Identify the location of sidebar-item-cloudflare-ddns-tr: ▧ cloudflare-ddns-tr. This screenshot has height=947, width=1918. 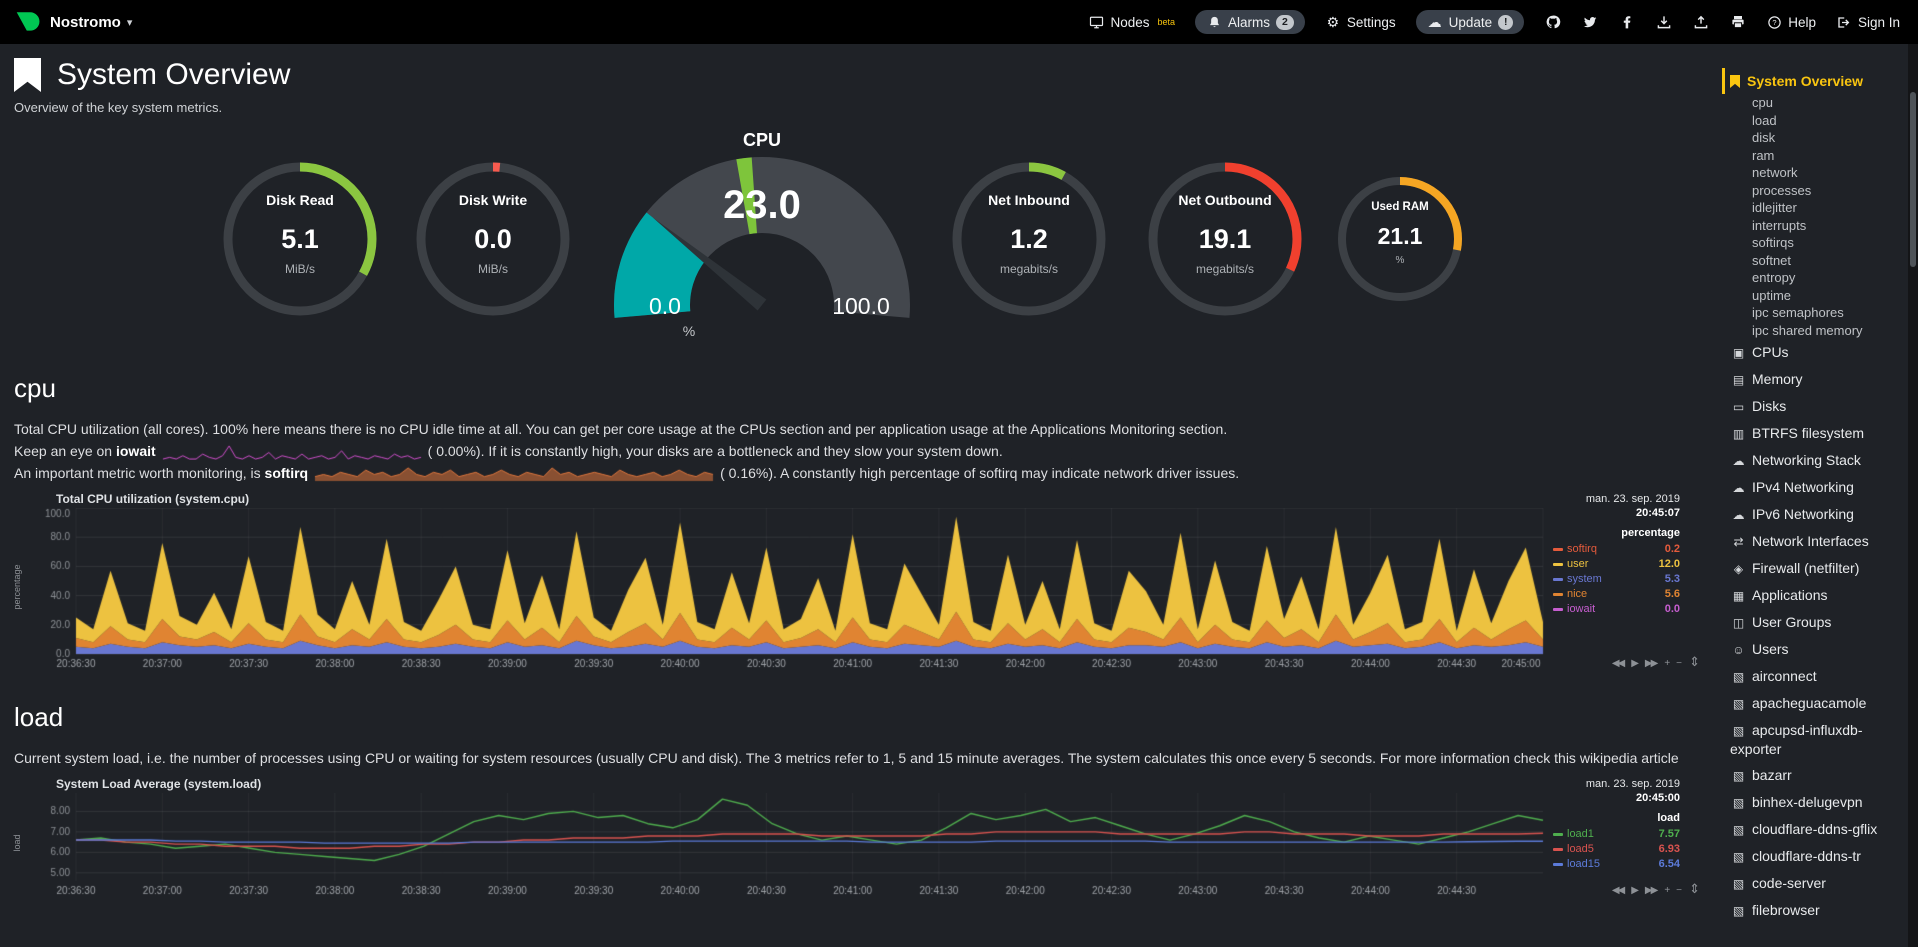
(1812, 856).